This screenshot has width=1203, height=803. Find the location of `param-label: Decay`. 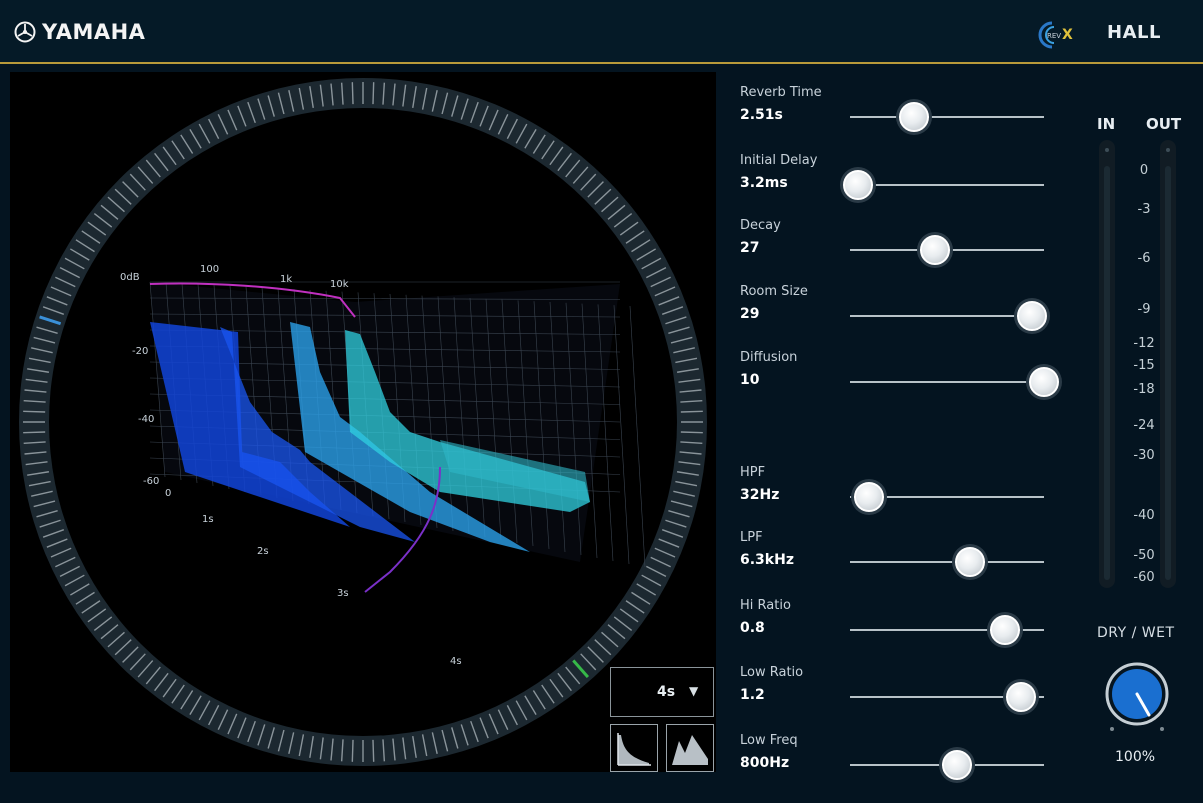

param-label: Decay is located at coordinates (760, 225).